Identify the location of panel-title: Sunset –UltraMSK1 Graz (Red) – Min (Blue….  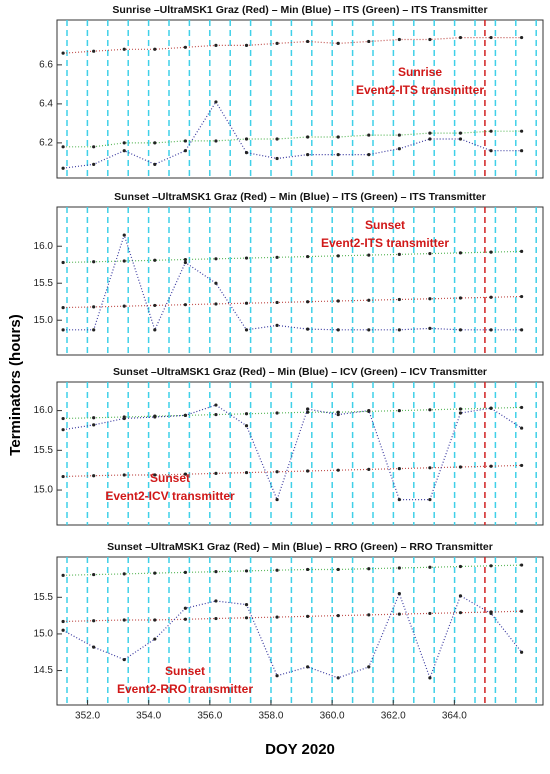
(300, 372).